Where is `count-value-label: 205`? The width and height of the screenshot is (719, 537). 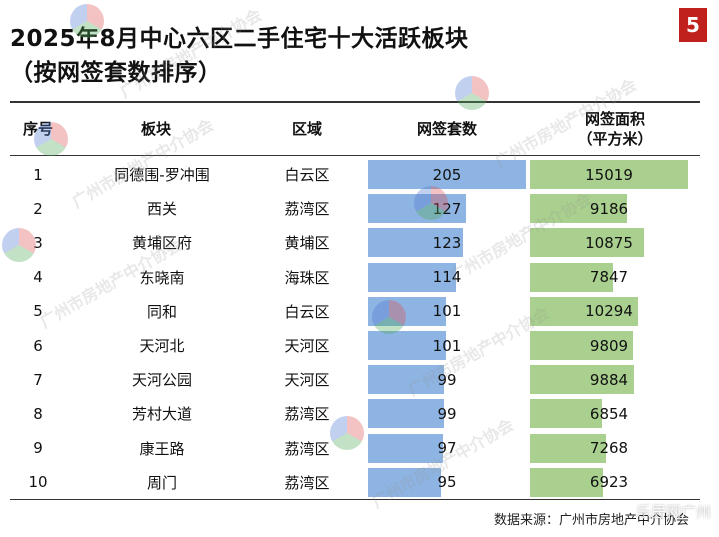 count-value-label: 205 is located at coordinates (447, 174).